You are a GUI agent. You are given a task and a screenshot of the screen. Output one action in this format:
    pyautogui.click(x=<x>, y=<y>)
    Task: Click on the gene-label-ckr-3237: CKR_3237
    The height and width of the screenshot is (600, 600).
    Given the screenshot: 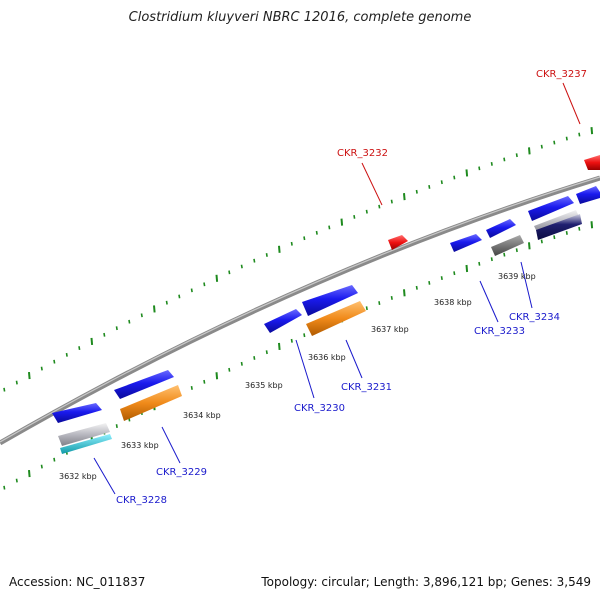 What is the action you would take?
    pyautogui.click(x=561, y=74)
    